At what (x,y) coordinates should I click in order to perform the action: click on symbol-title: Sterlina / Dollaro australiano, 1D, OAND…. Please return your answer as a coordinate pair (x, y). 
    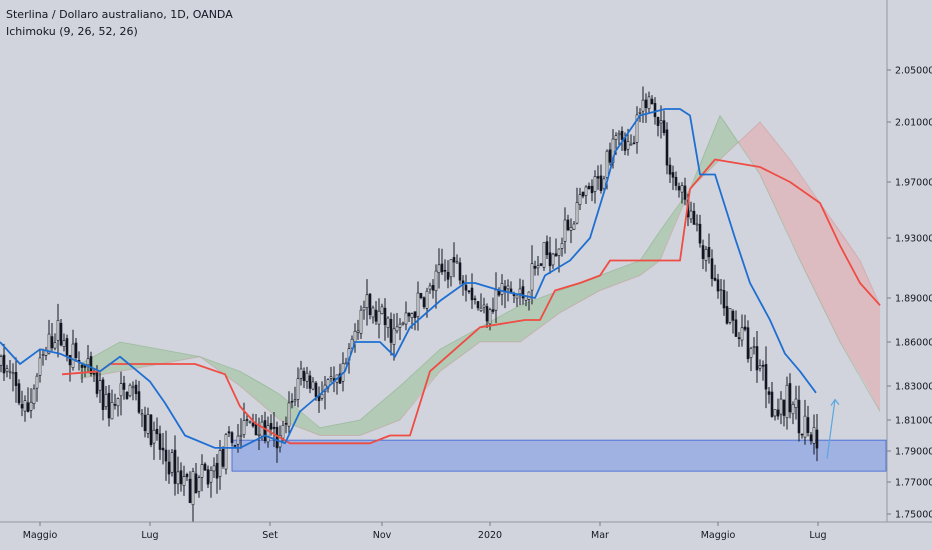
    Looking at the image, I should click on (119, 14).